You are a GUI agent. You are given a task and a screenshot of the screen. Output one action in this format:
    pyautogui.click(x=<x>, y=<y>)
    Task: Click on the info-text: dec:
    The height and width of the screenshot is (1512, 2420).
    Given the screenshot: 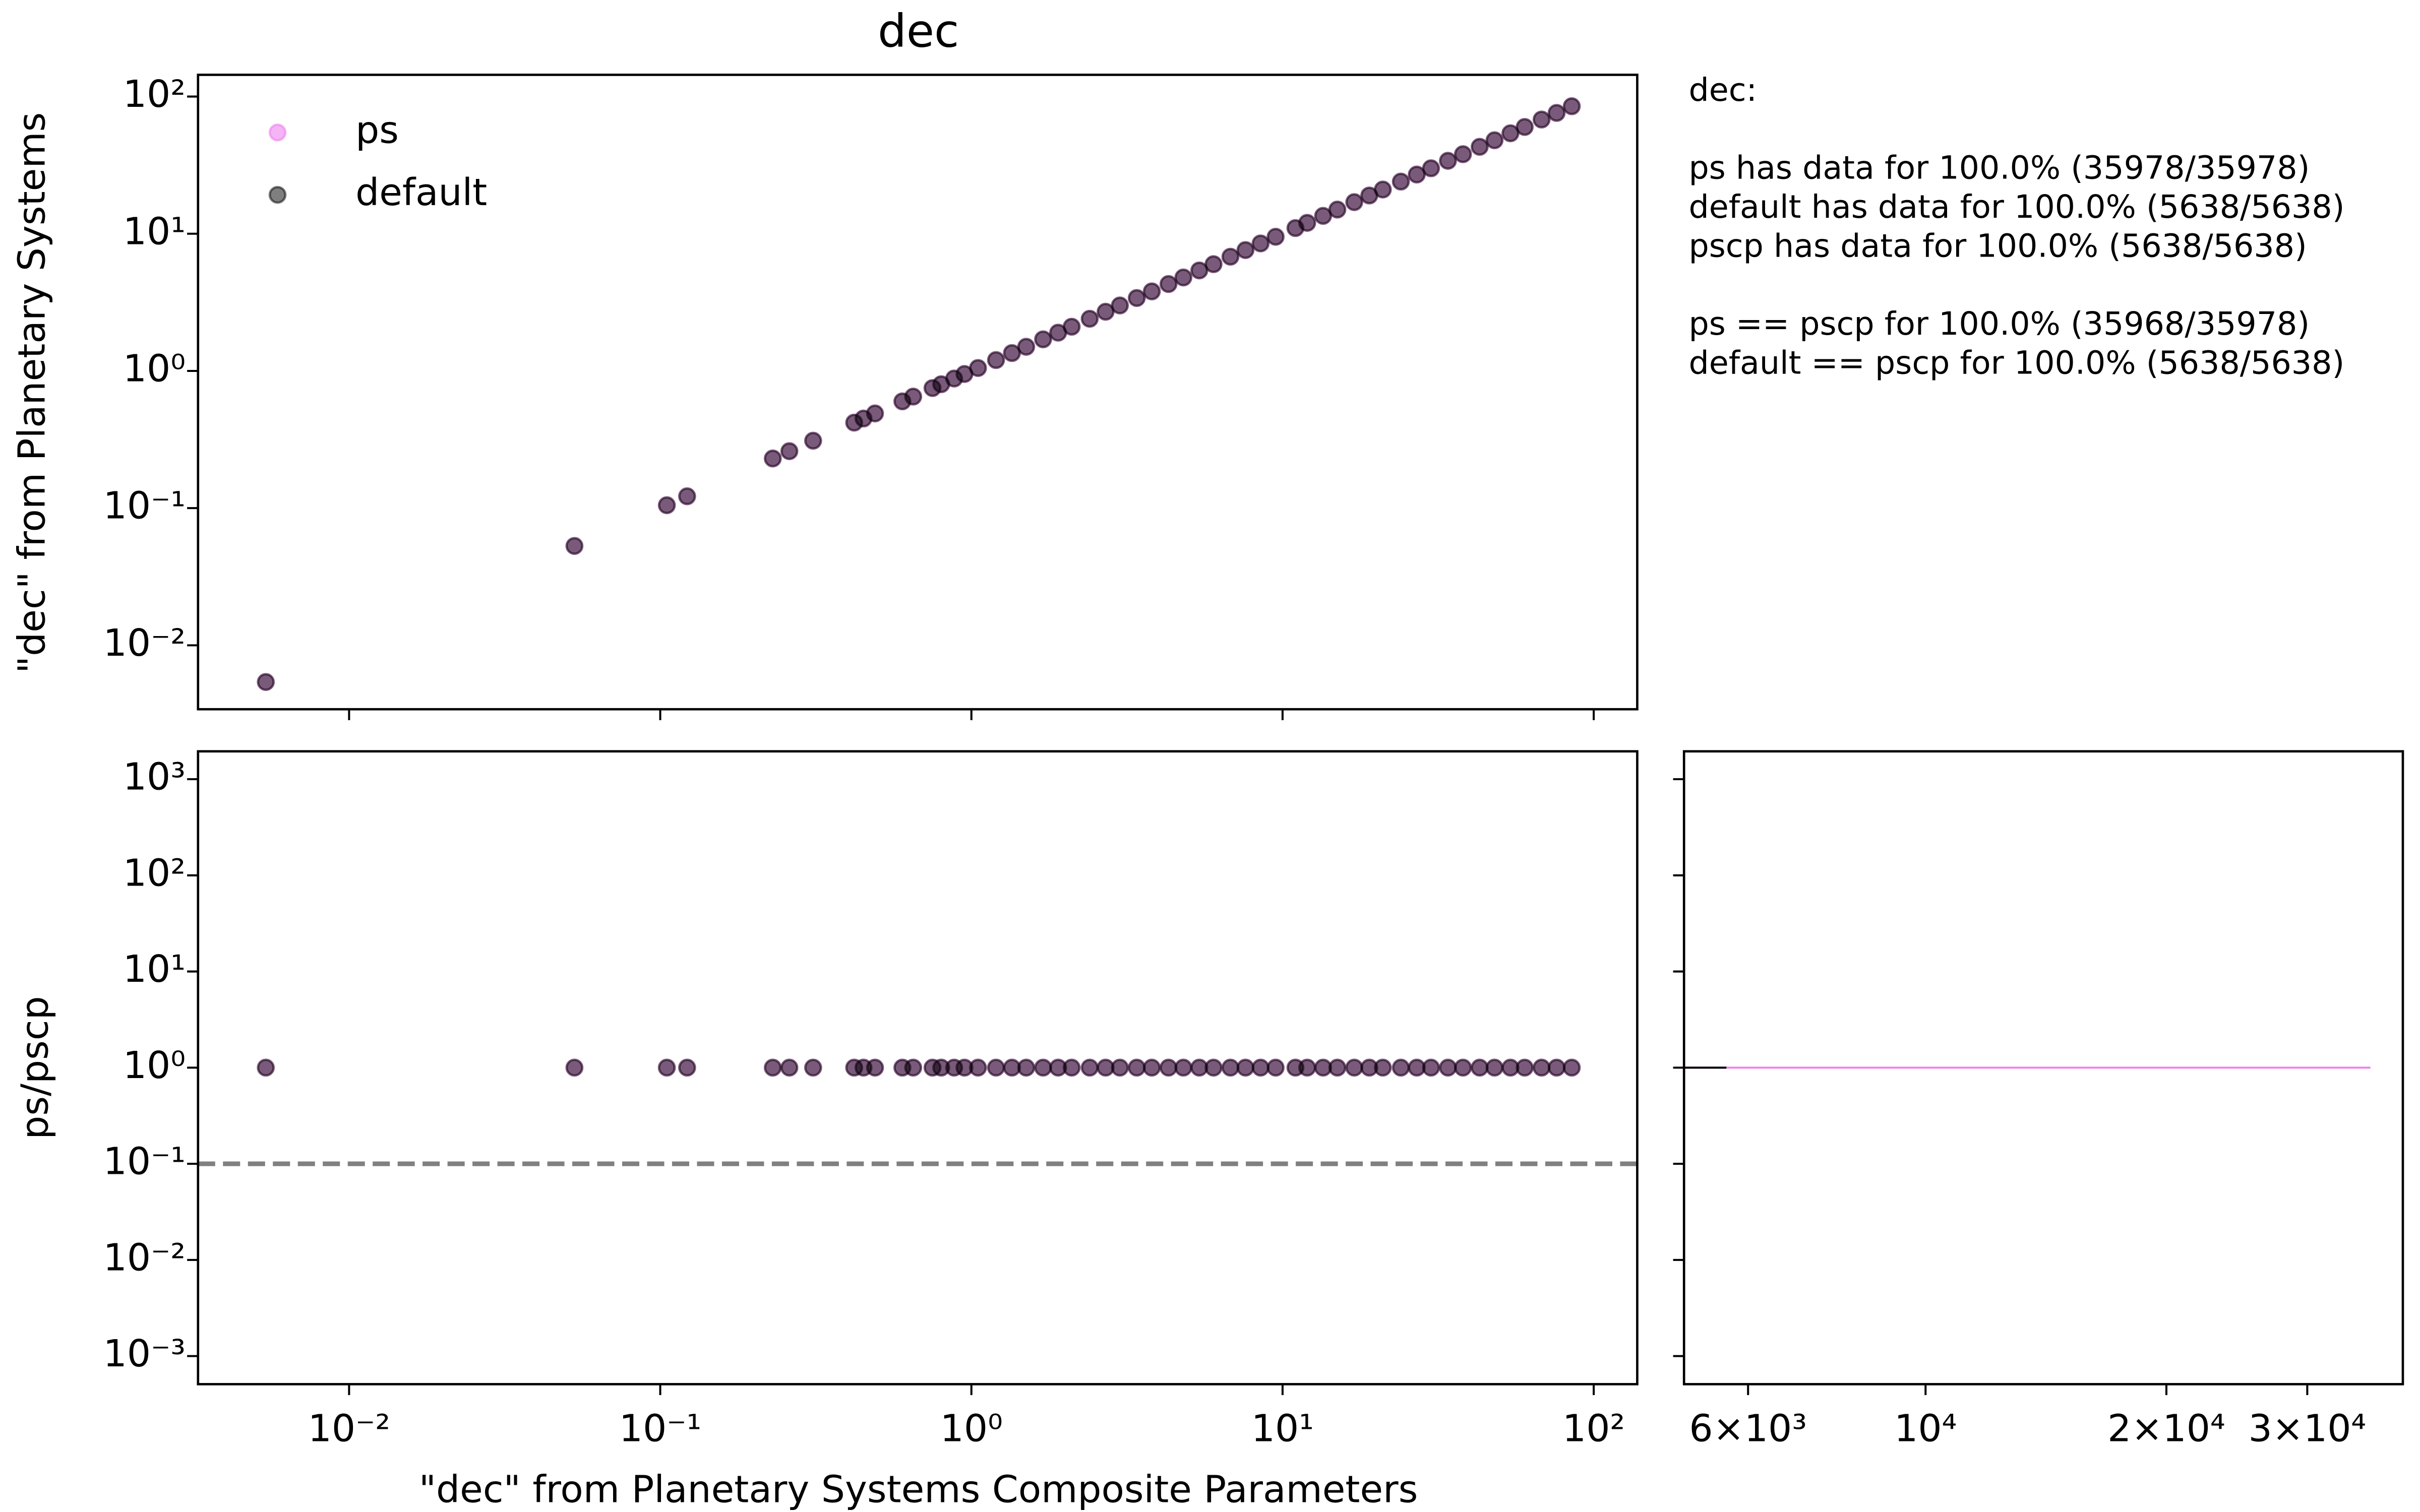 What is the action you would take?
    pyautogui.click(x=1722, y=89)
    